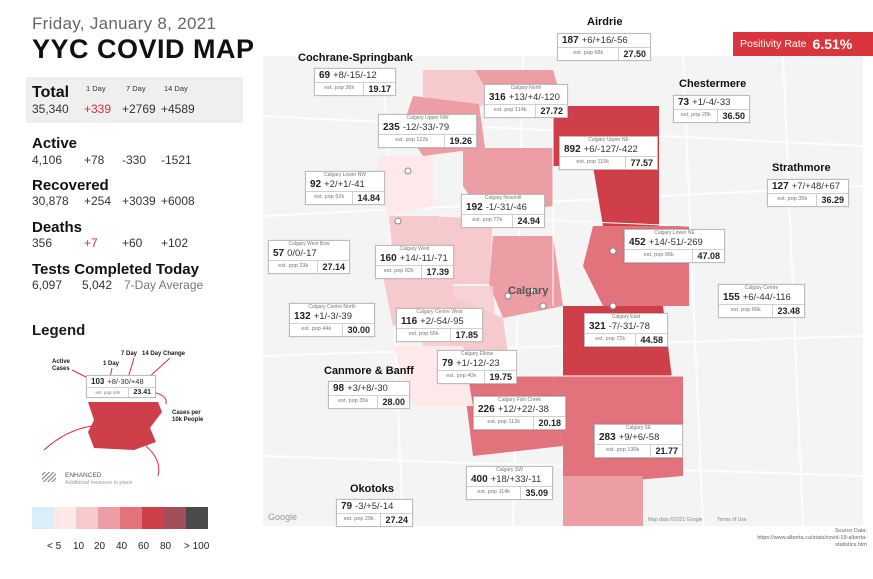  What do you see at coordinates (503, 198) in the screenshot?
I see `card-calgary-nosehill-area: Calgary Nosehill` at bounding box center [503, 198].